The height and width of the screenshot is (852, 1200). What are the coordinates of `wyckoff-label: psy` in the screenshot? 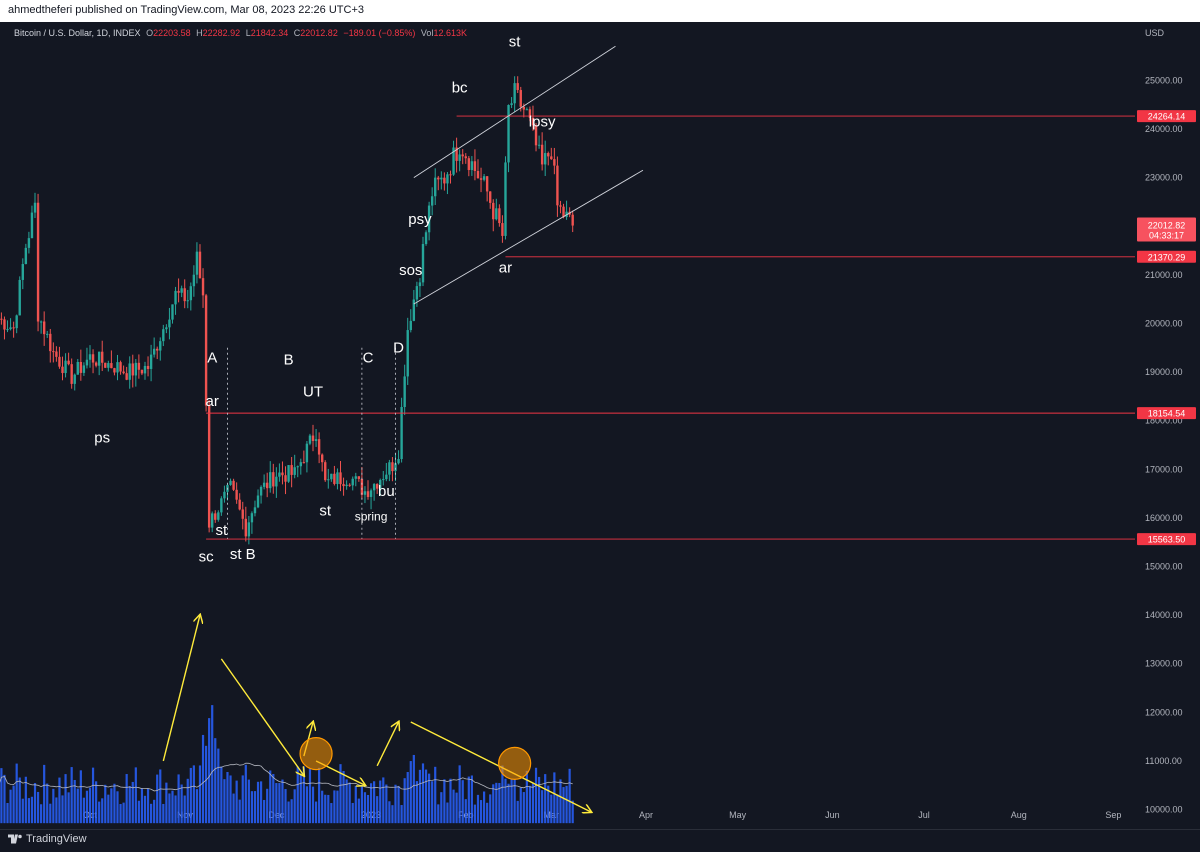 It's located at (420, 219).